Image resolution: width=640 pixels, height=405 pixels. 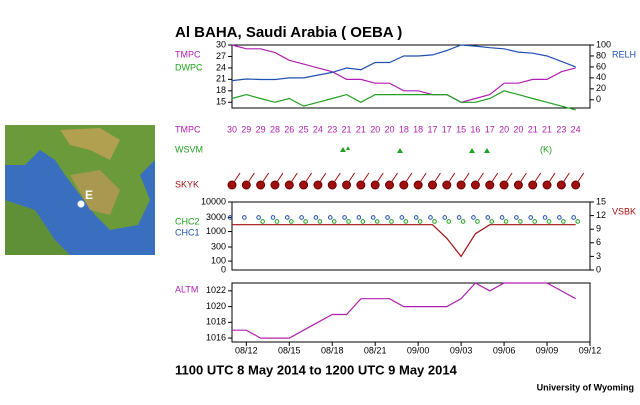 What do you see at coordinates (216, 217) in the screenshot?
I see `y-tick-label: 3000` at bounding box center [216, 217].